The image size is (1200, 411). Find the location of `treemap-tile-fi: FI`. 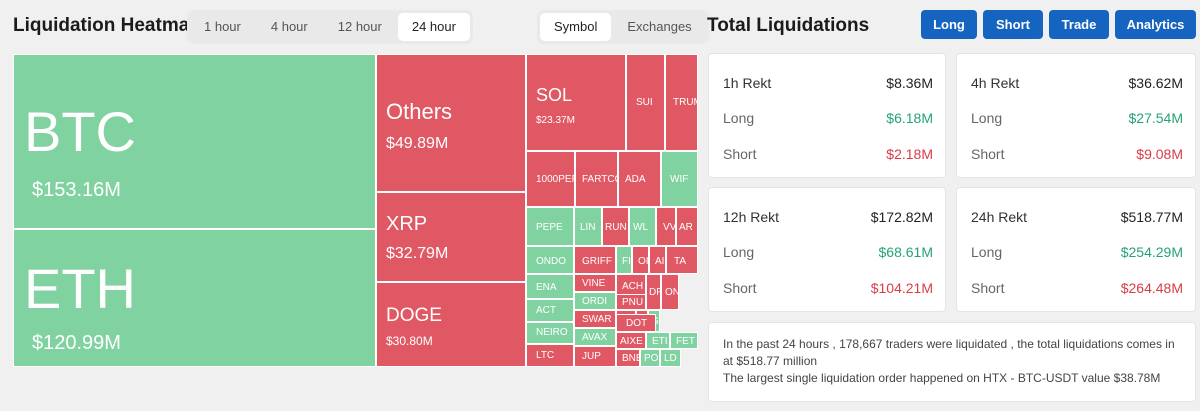

treemap-tile-fi: FI is located at coordinates (624, 260).